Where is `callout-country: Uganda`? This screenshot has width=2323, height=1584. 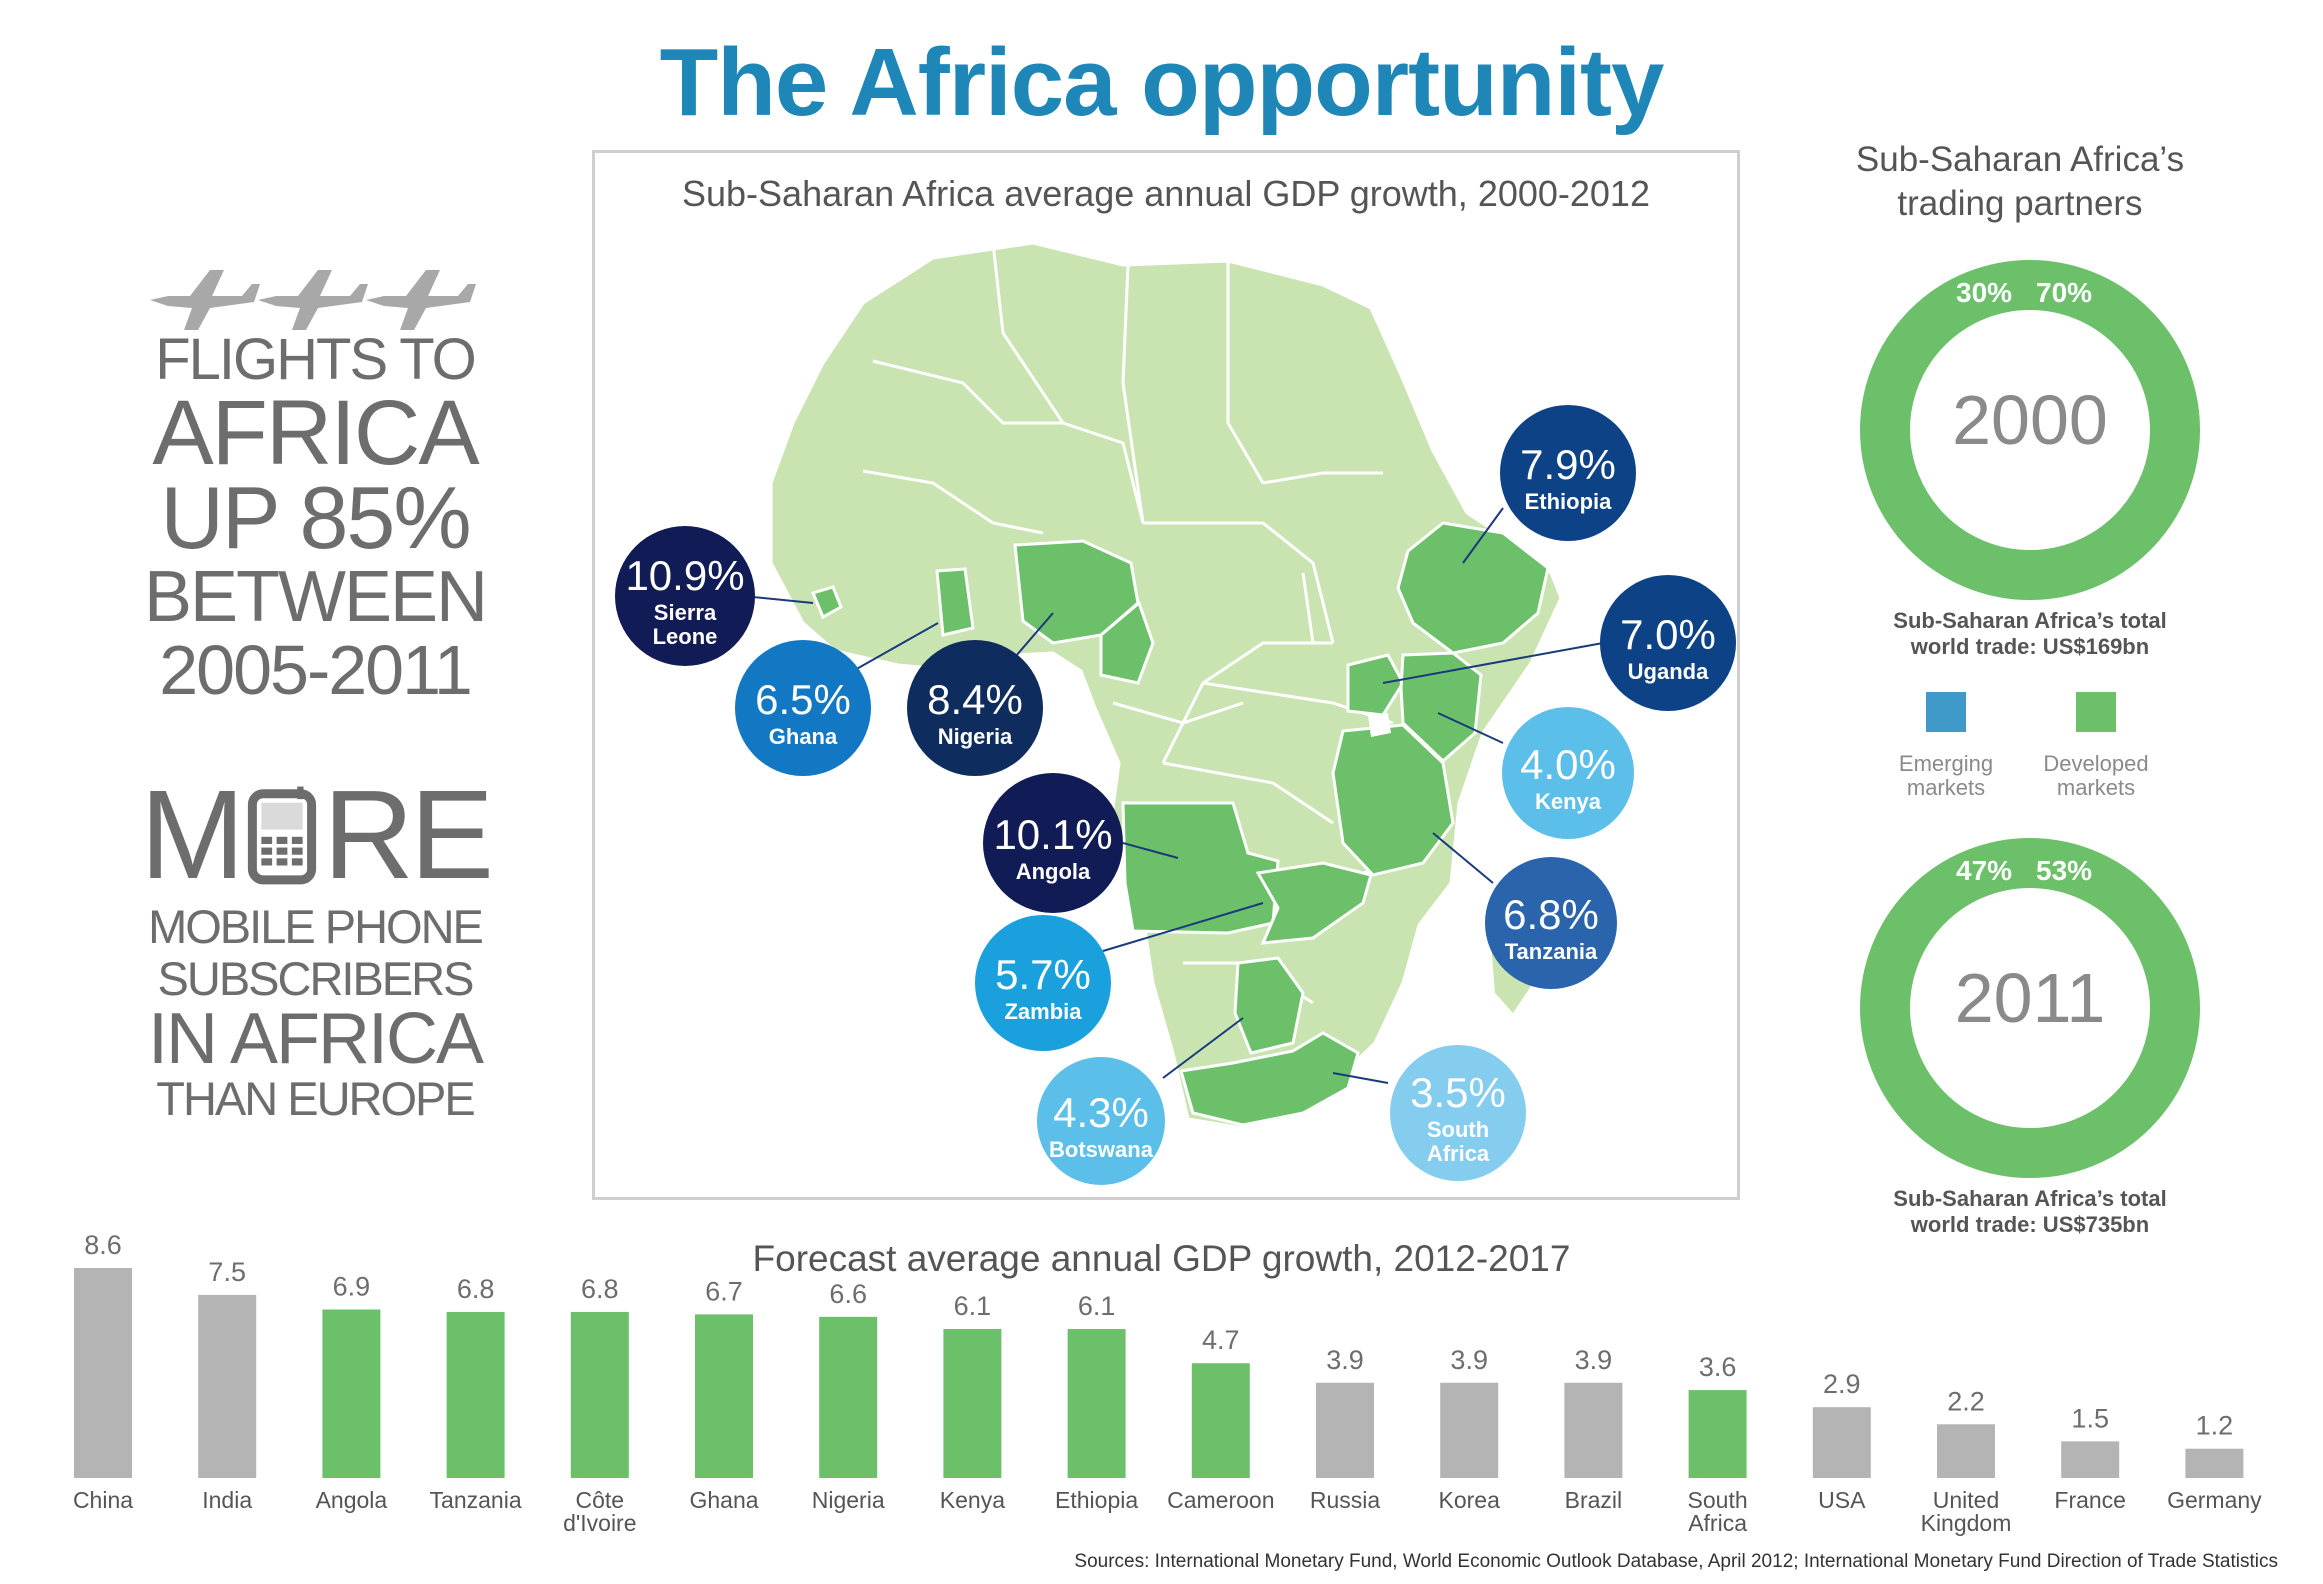
callout-country: Uganda is located at coordinates (1668, 671).